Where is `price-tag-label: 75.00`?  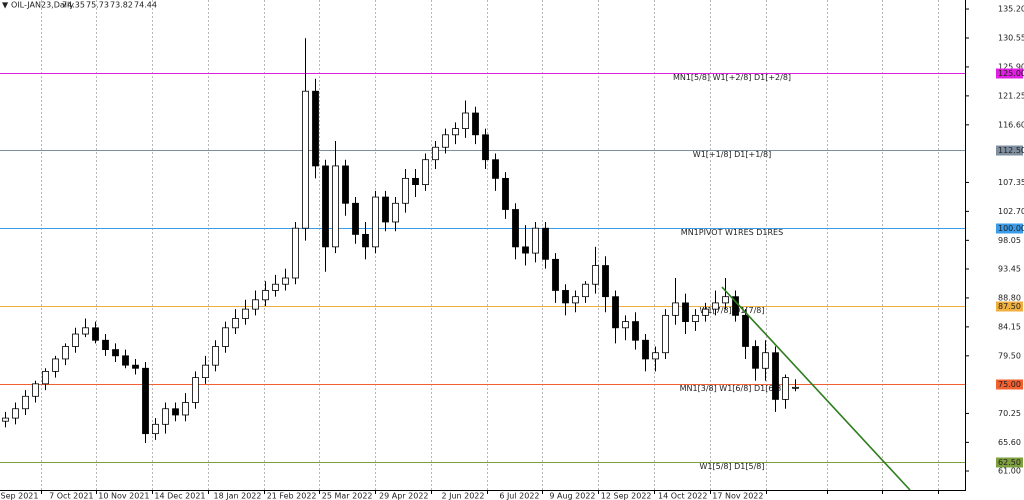
price-tag-label: 75.00 is located at coordinates (1009, 384).